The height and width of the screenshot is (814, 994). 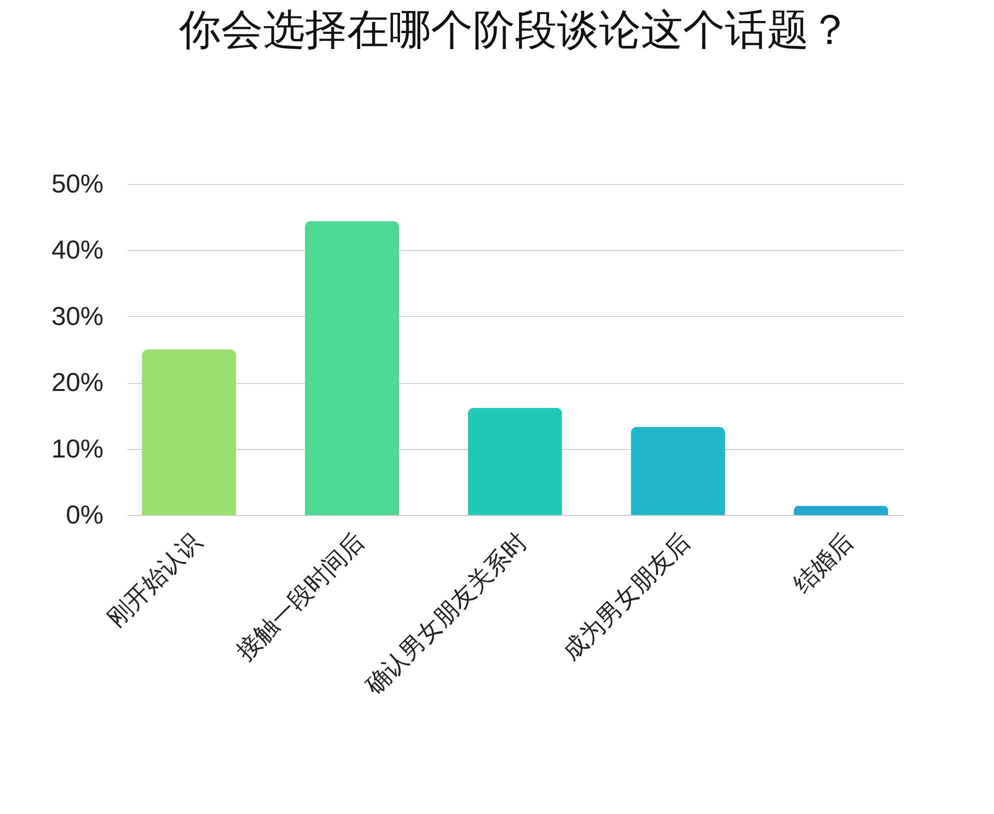 What do you see at coordinates (823, 562) in the screenshot?
I see `x-tick-label: 结婚后` at bounding box center [823, 562].